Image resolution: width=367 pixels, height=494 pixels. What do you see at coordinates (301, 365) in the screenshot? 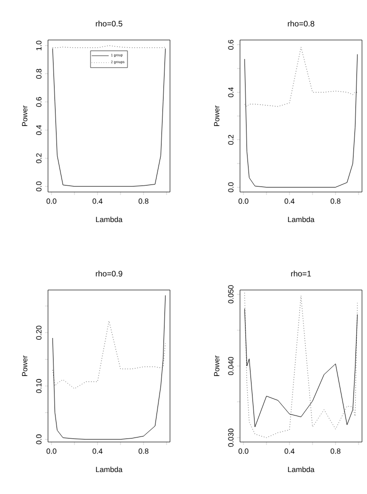
I see `line-series` at bounding box center [301, 365].